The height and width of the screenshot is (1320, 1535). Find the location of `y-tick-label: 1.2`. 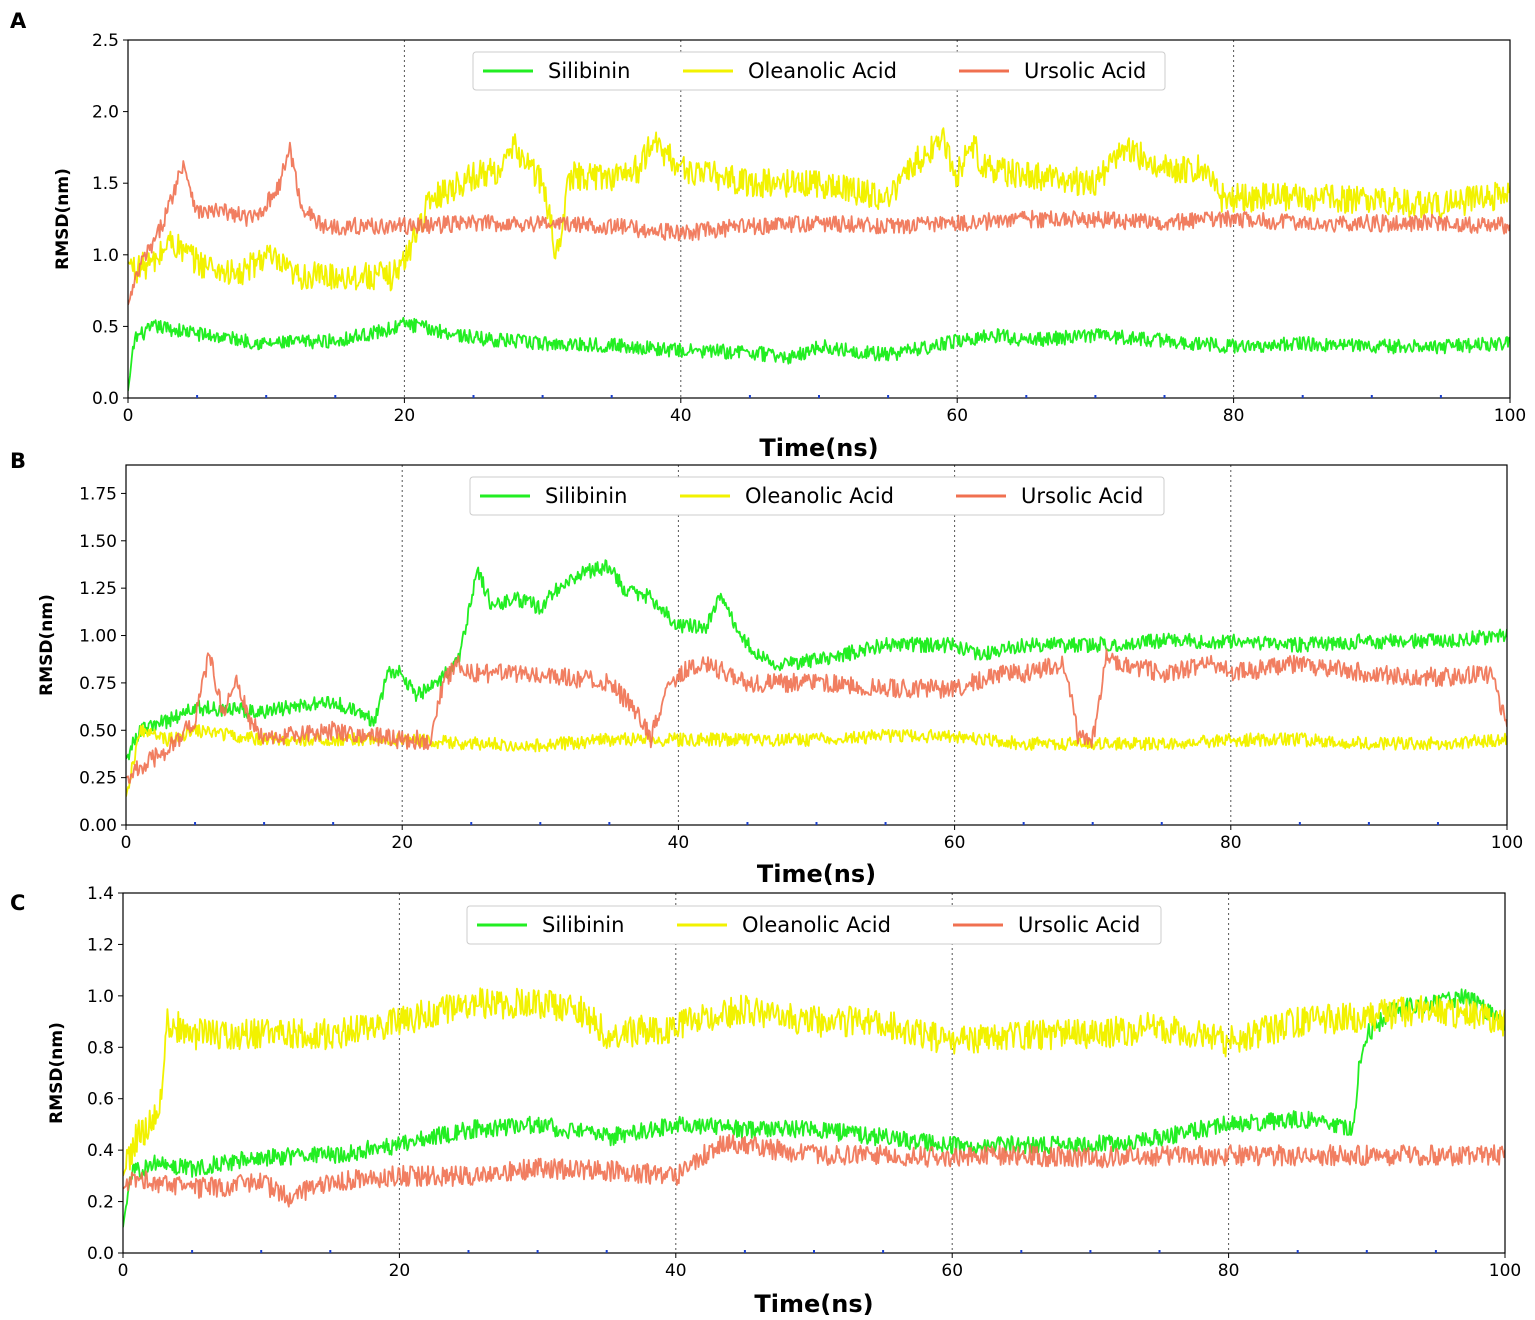

y-tick-label: 1.2 is located at coordinates (100, 945).